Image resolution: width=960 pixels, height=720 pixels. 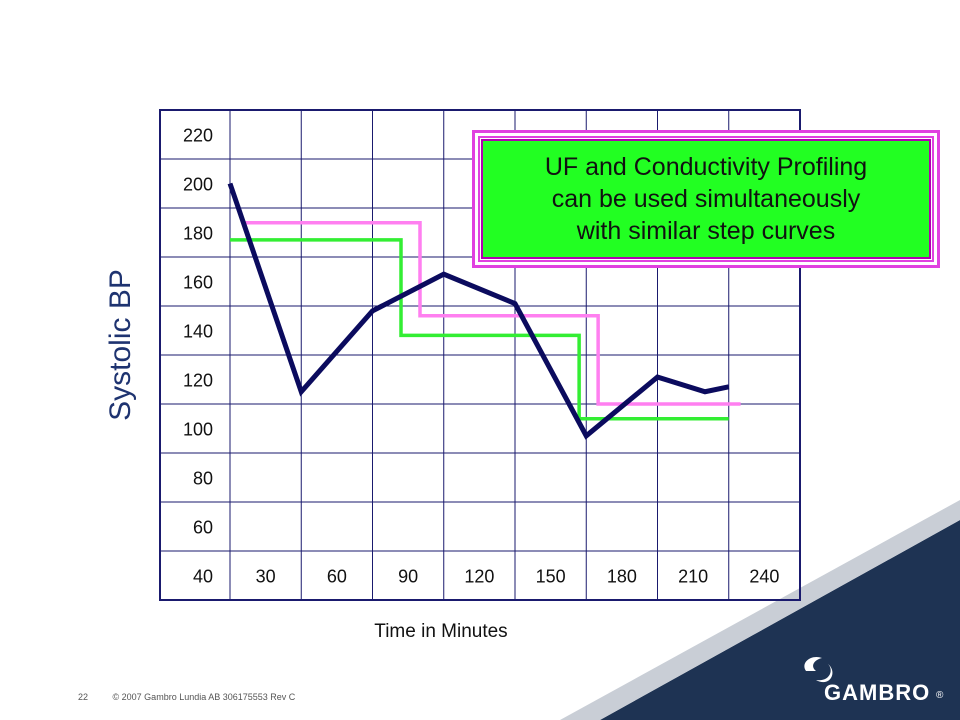 I want to click on copyright-text: © 2007 Gambro Lundia AB 306175553 Rev C, so click(x=204, y=697).